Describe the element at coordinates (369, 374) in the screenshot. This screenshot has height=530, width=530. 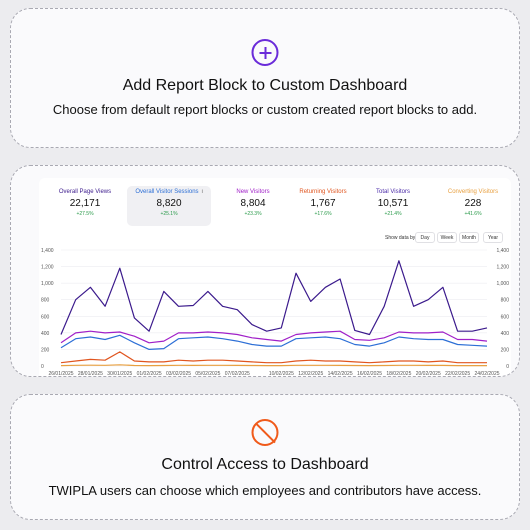
I see `x-tick-label: 16/02/2025` at that location.